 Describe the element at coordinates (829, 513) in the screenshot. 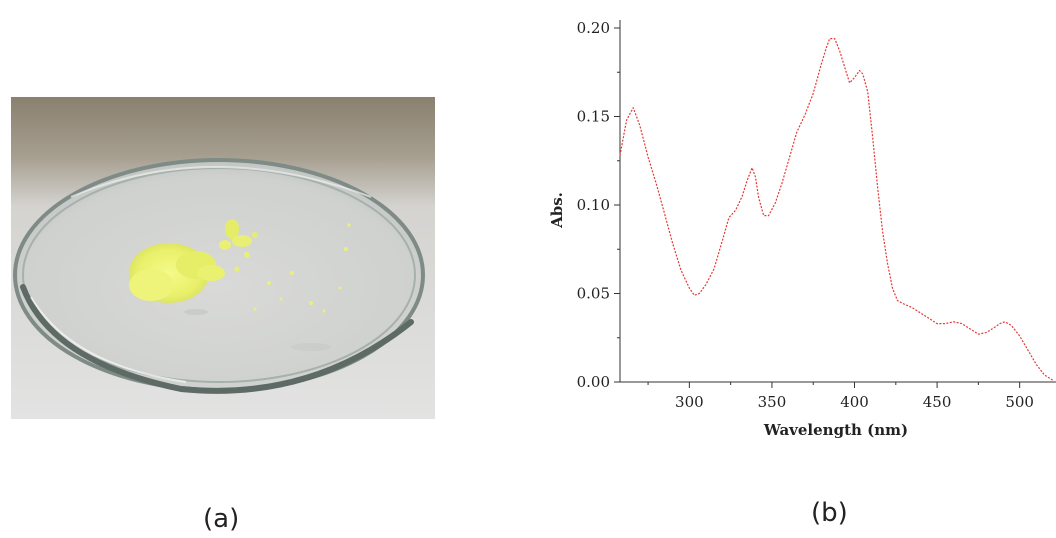

I see `caption-b: (b)` at that location.